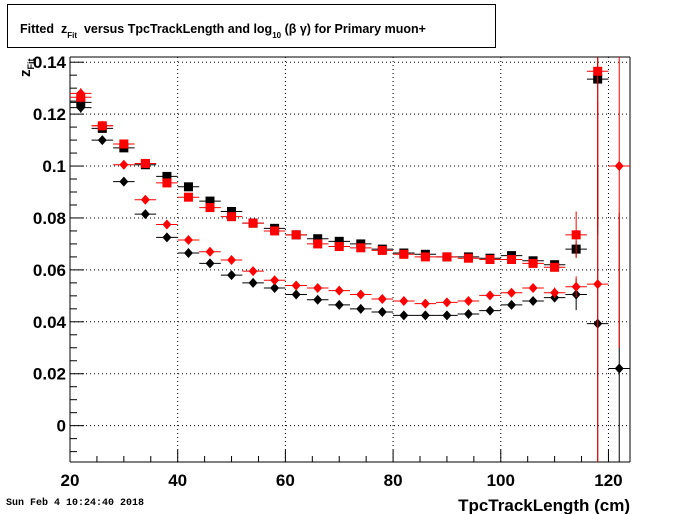 The height and width of the screenshot is (514, 700). What do you see at coordinates (174, 29) in the screenshot?
I see `title-middle: versus TpcTrackLength and log` at bounding box center [174, 29].